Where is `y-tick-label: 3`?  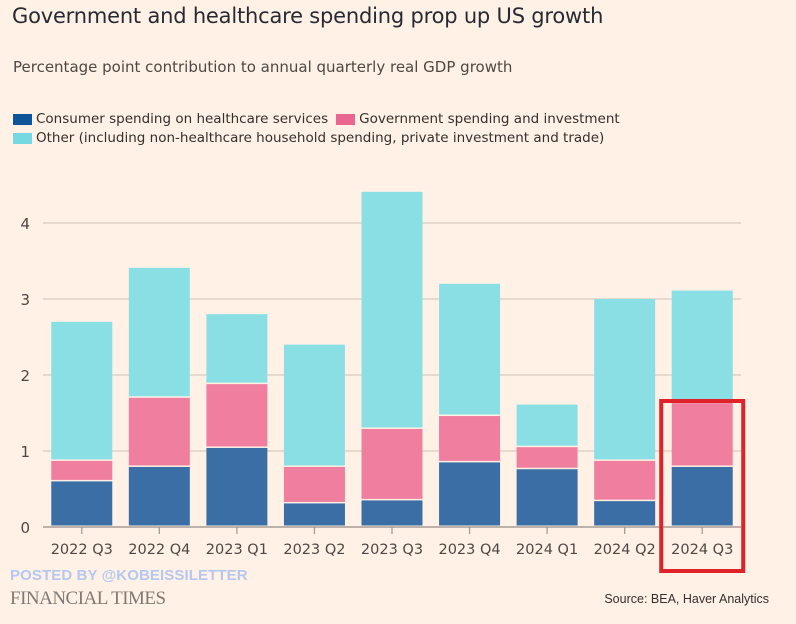 y-tick-label: 3 is located at coordinates (25, 300).